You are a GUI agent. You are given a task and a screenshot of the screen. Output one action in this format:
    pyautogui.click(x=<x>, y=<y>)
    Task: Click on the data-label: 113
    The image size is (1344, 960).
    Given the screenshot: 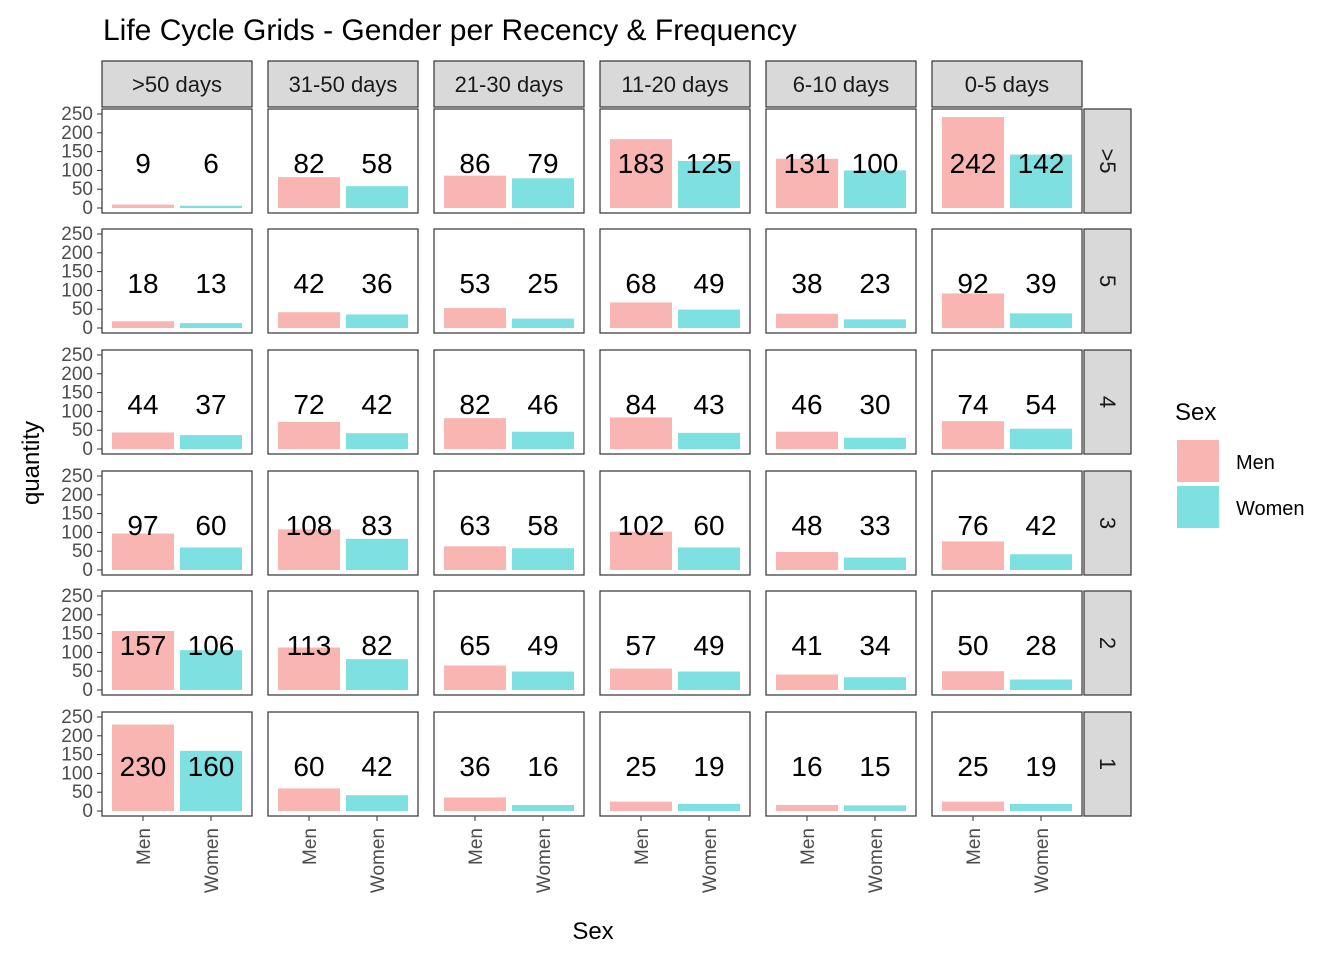 What is the action you would take?
    pyautogui.click(x=309, y=645)
    